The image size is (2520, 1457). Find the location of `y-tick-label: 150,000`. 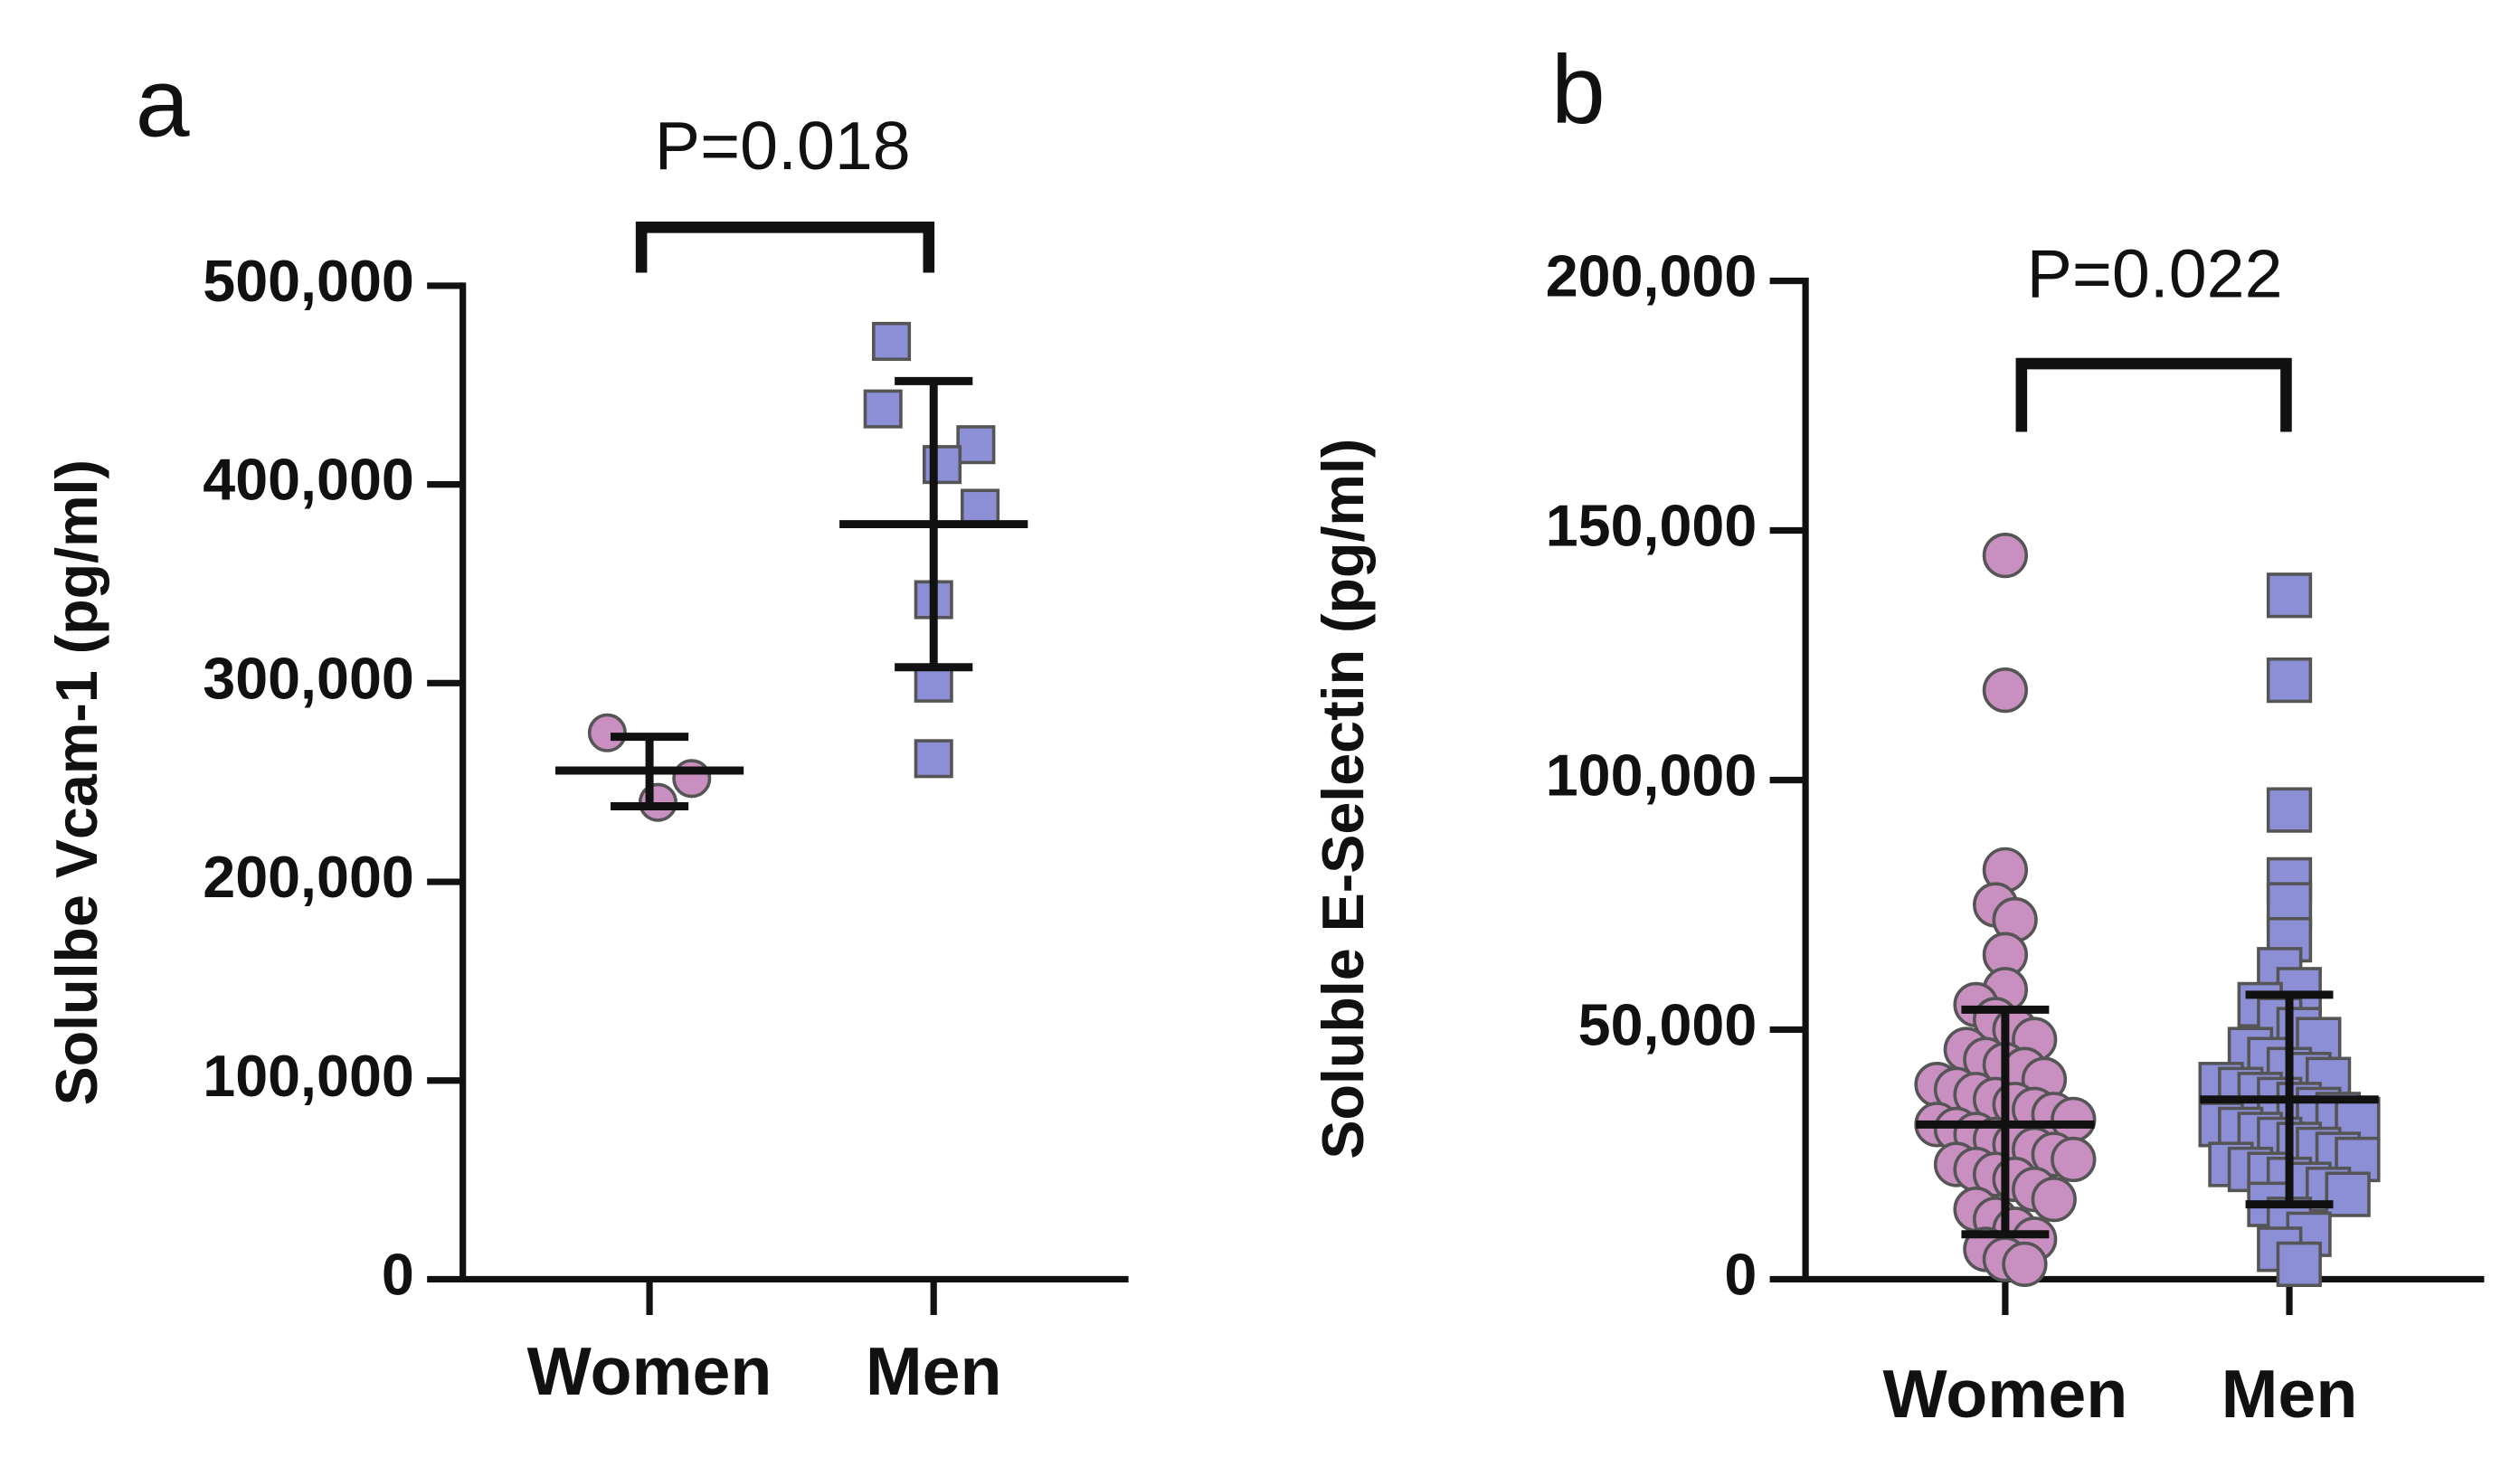

y-tick-label: 150,000 is located at coordinates (1651, 526).